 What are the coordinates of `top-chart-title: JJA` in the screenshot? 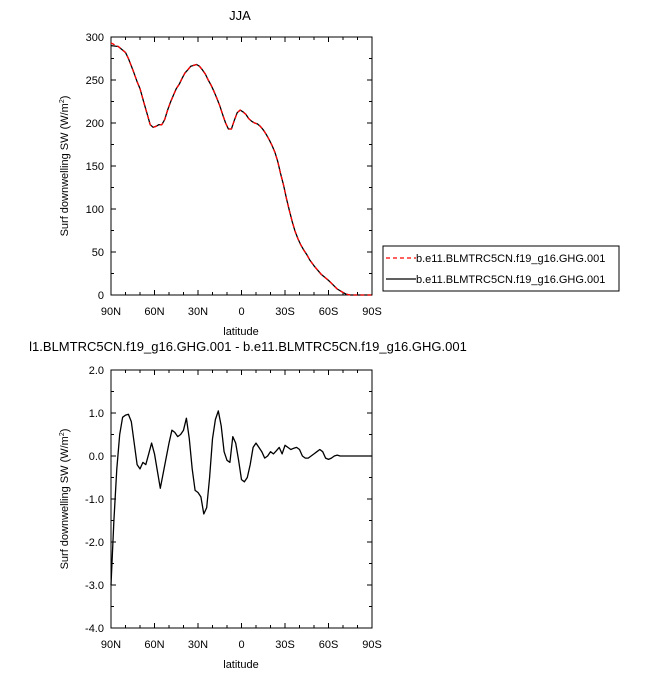 It's located at (240, 15).